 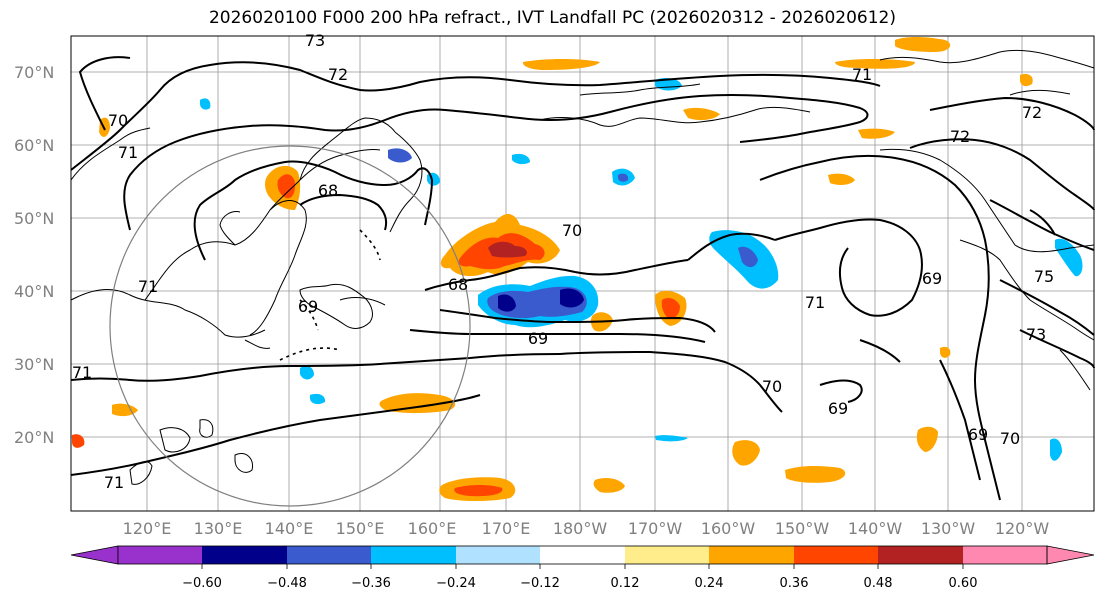 I want to click on dotted-contours, so click(x=330, y=295).